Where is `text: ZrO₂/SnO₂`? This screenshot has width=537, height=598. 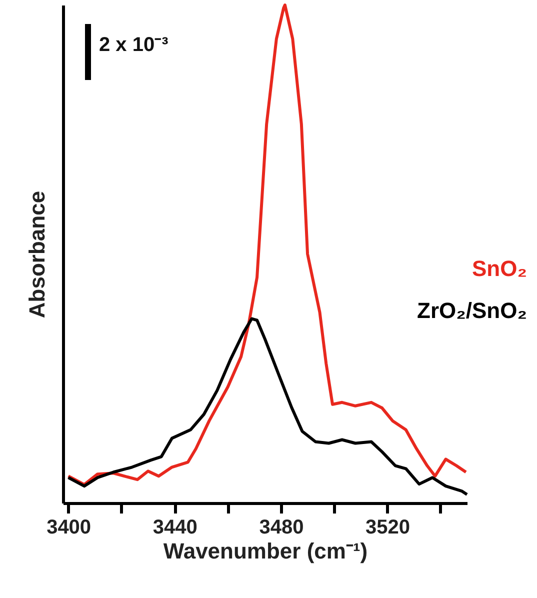 text: ZrO₂/SnO₂ is located at coordinates (472, 310).